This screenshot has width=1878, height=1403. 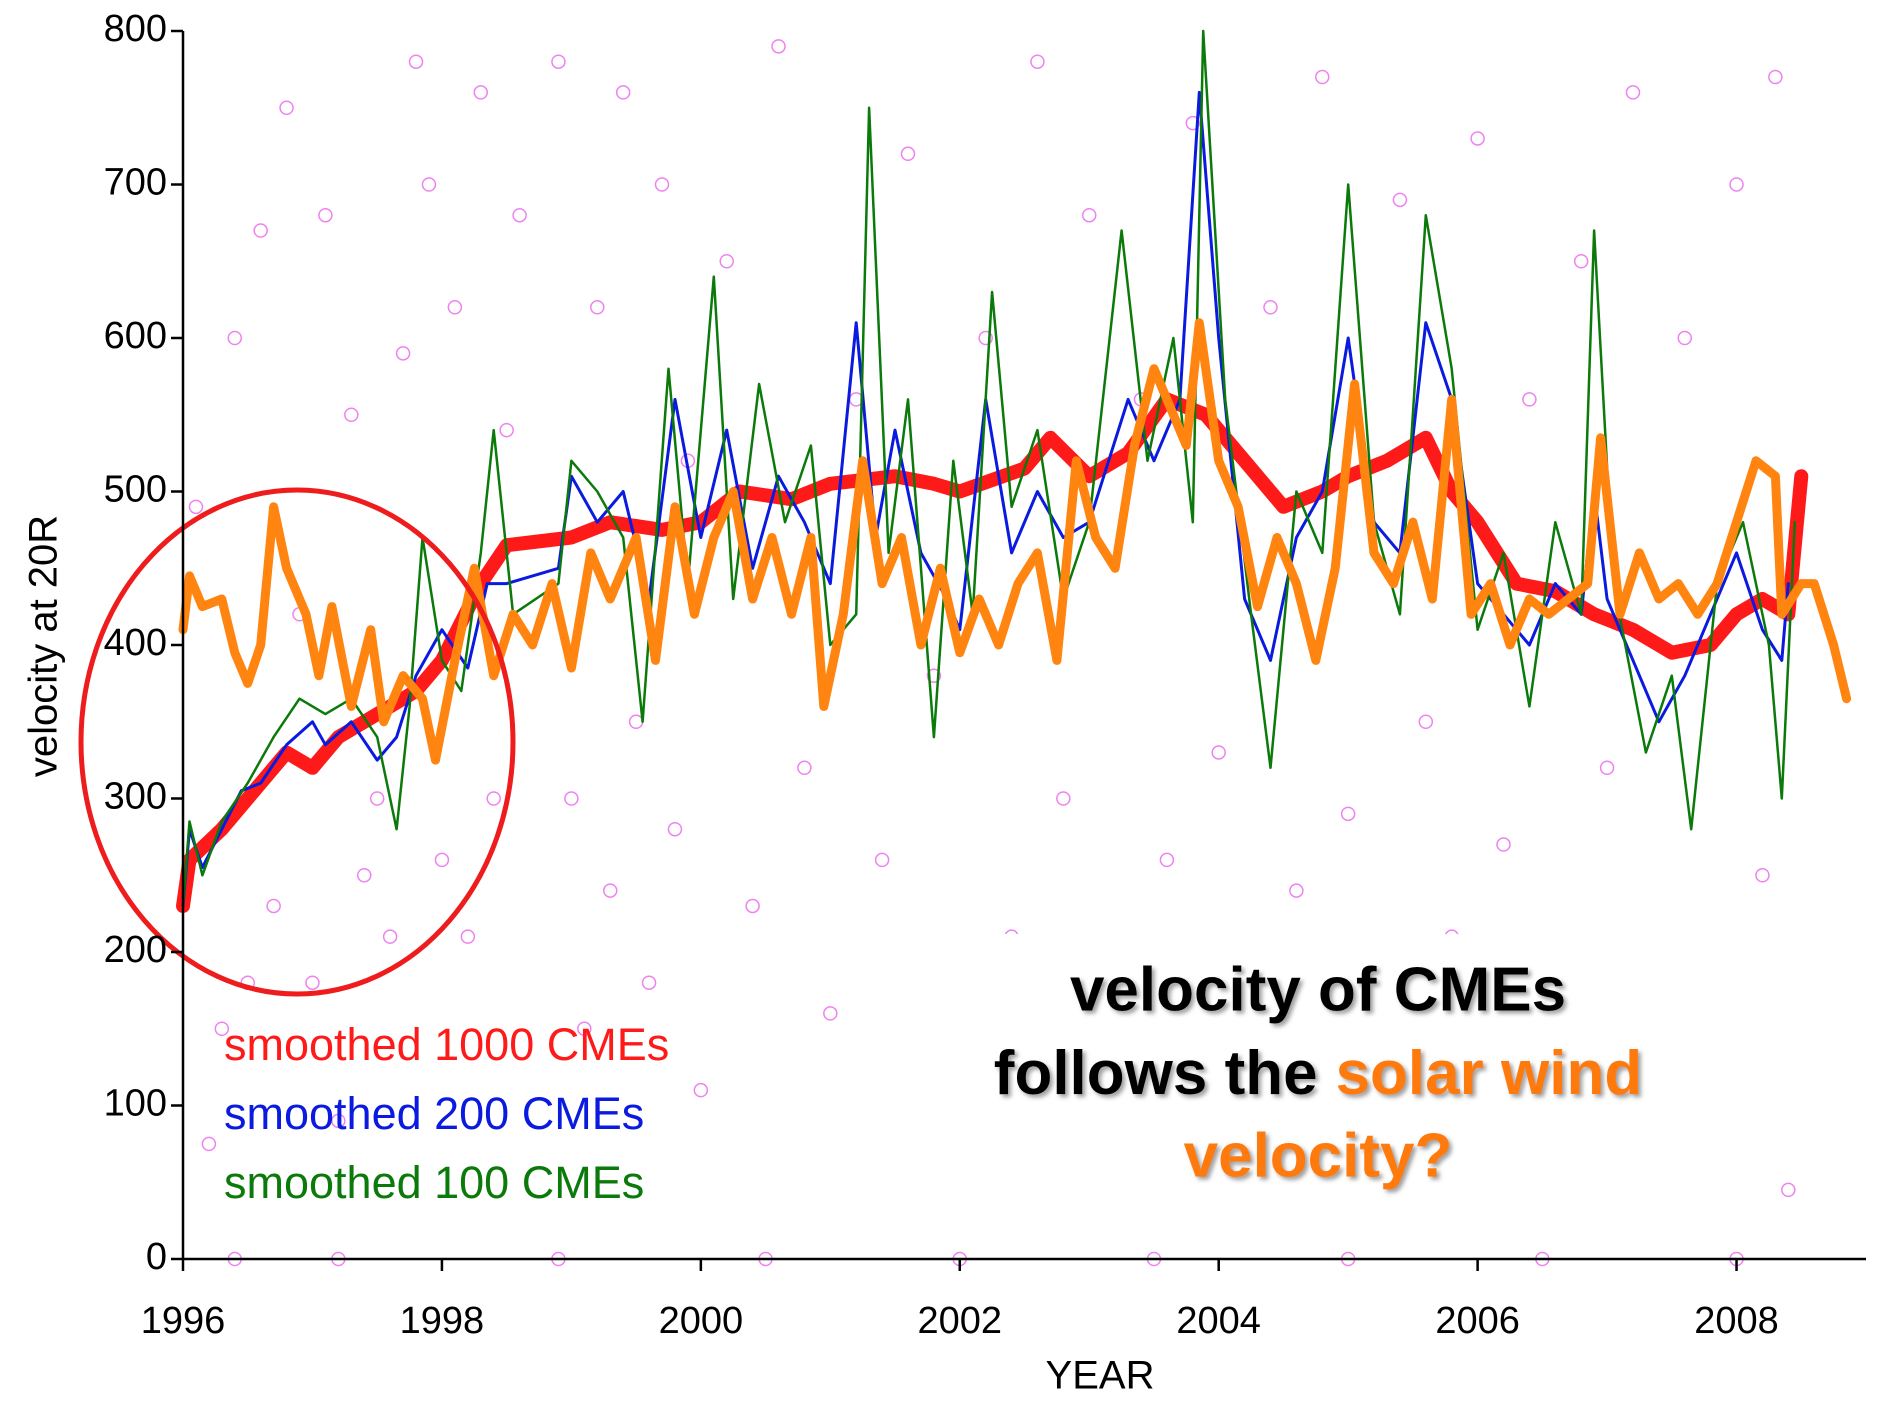 What do you see at coordinates (446, 1044) in the screenshot?
I see `legend-entry: smoothed 1000 CMEs` at bounding box center [446, 1044].